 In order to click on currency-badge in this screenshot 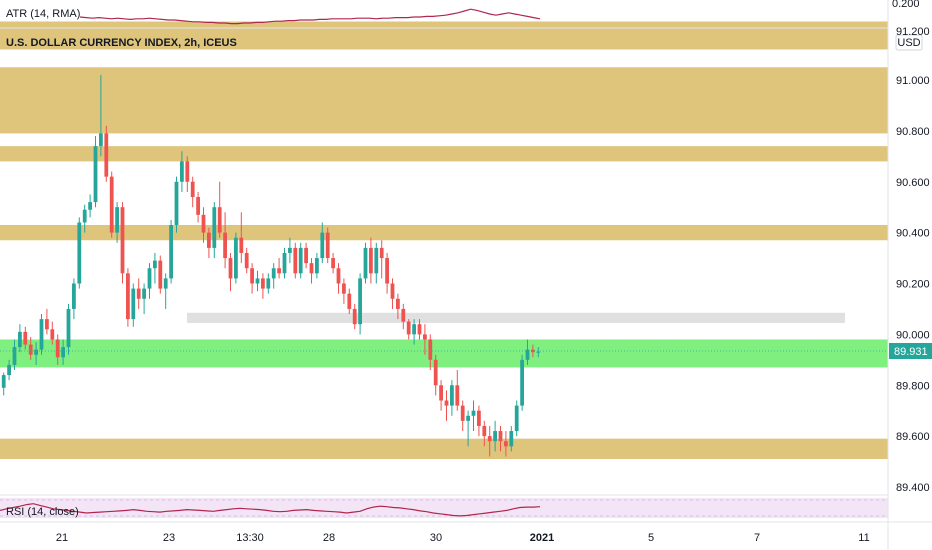, I will do `click(909, 42)`.